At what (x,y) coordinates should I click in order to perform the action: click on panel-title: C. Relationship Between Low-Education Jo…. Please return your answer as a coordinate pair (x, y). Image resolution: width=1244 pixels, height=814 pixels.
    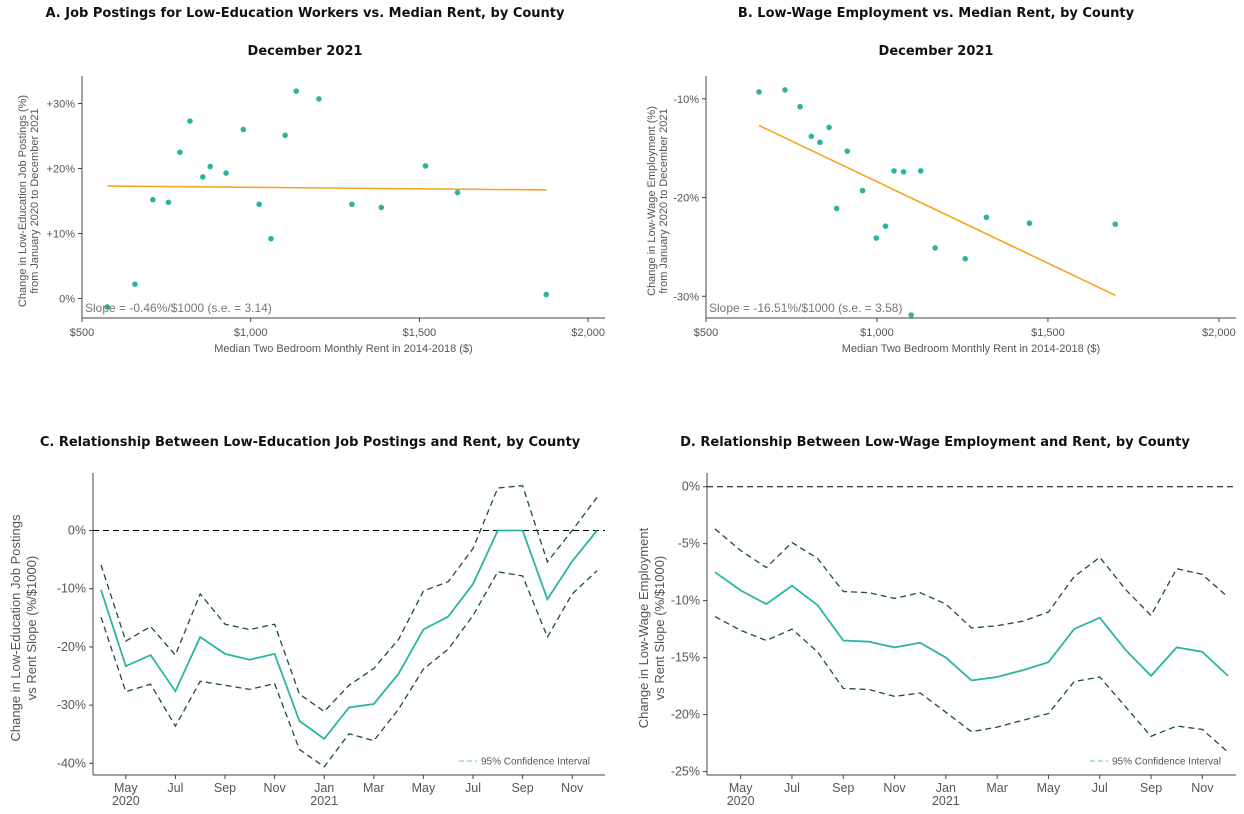
    Looking at the image, I should click on (310, 442).